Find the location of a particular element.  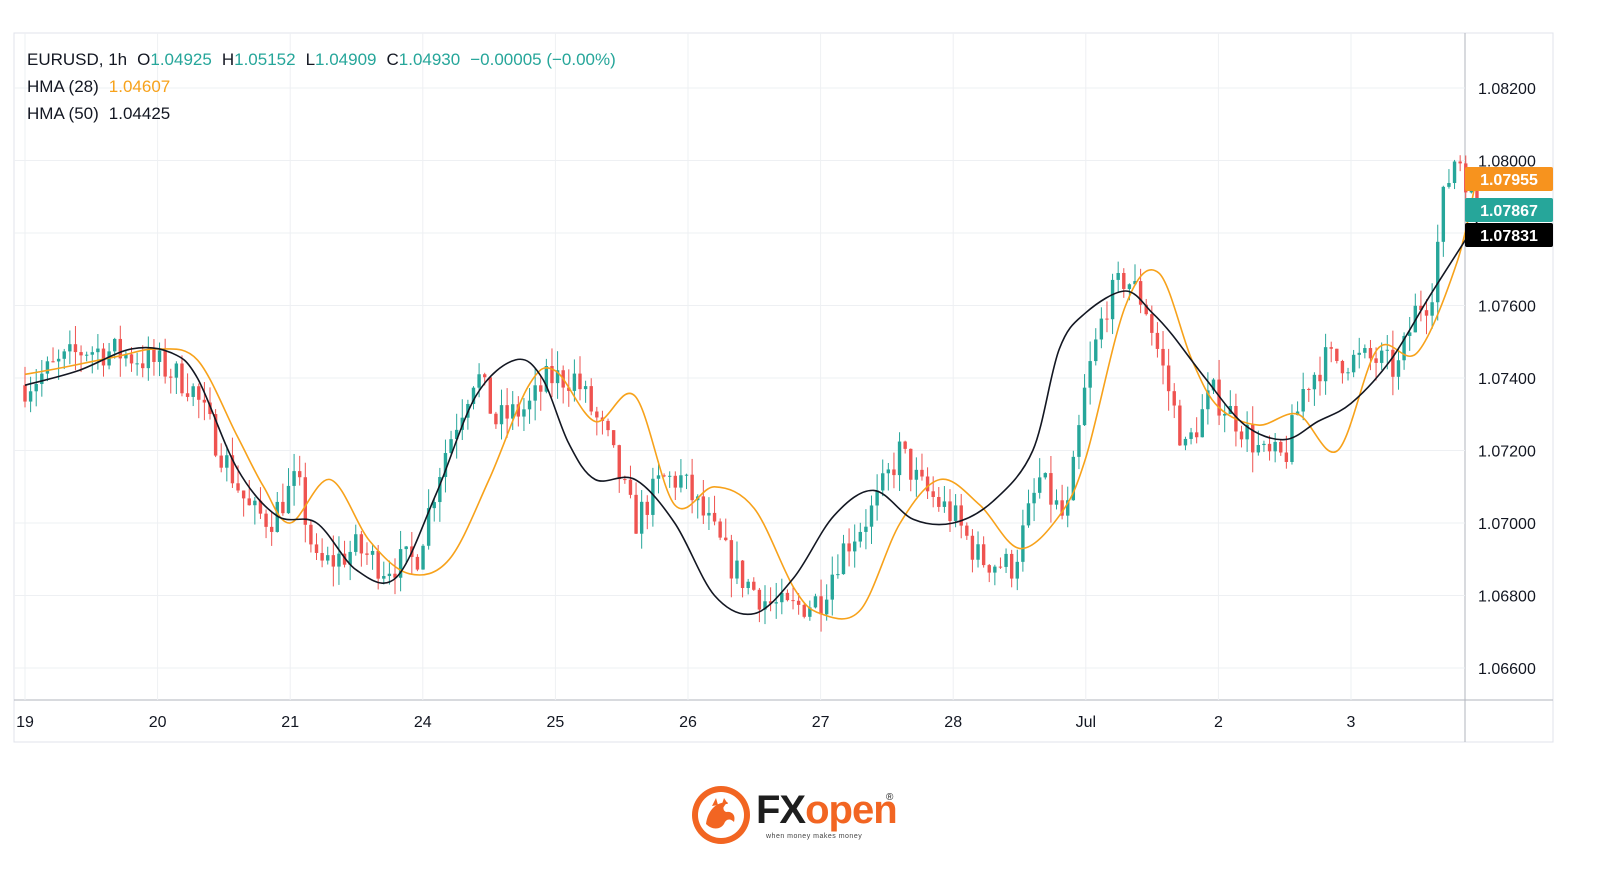

hma50-value: 1.04425 is located at coordinates (139, 113).